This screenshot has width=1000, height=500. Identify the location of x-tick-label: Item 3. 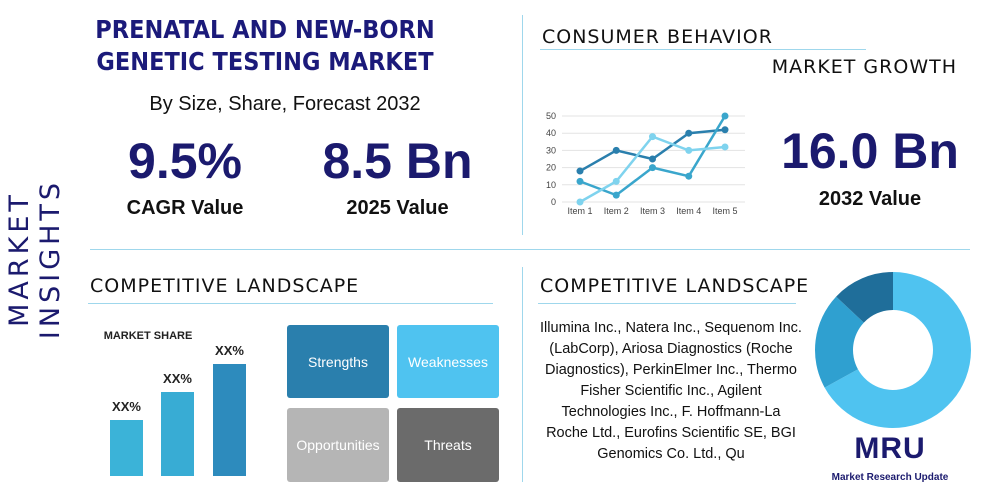
(652, 211).